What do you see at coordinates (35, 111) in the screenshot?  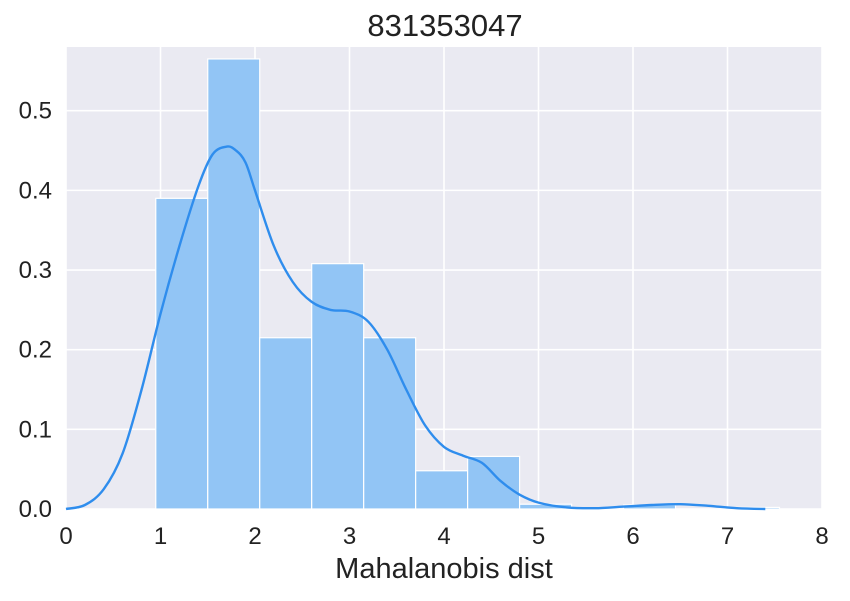 I see `y-tick-label: 0.5` at bounding box center [35, 111].